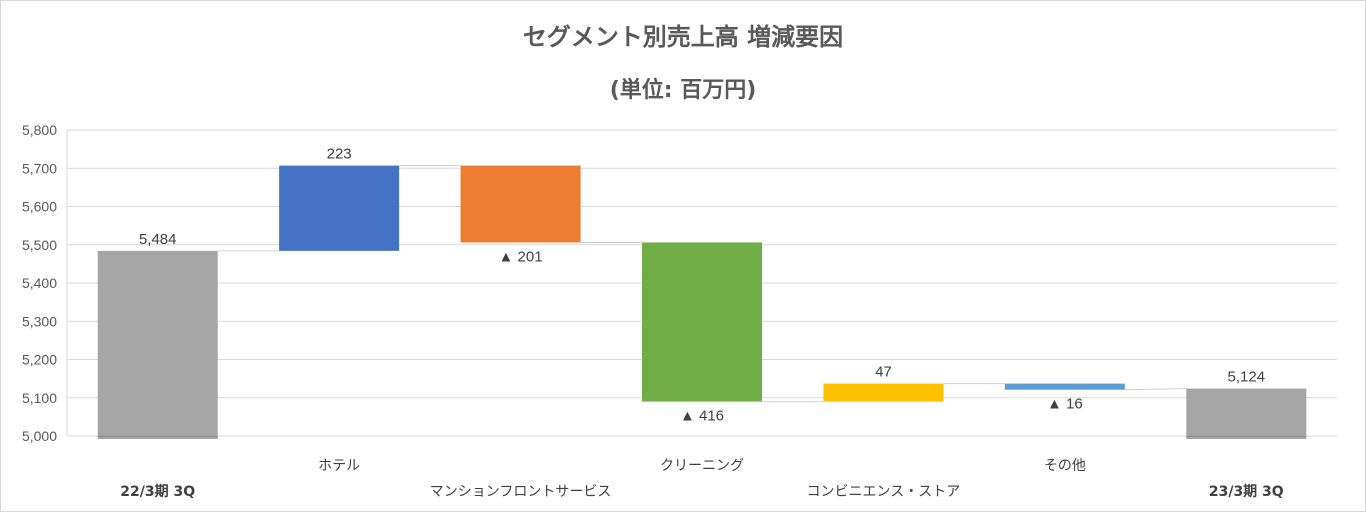  Describe the element at coordinates (683, 37) in the screenshot. I see `chart-title: セグメント別売上高 増減要因` at that location.